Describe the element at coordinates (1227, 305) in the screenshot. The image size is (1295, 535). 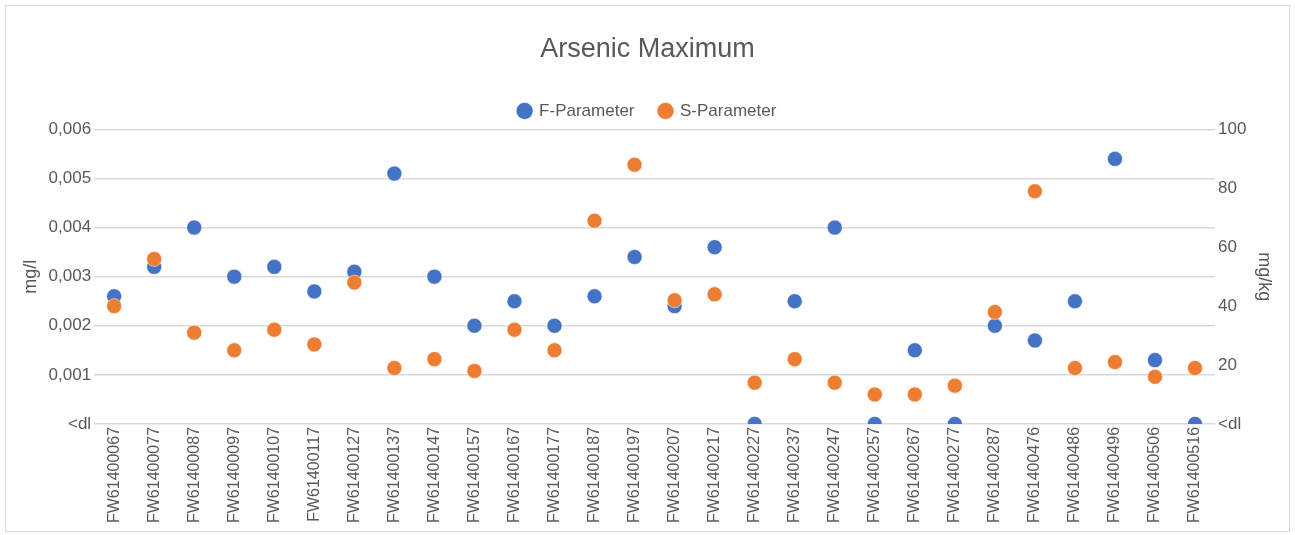
I see `y2-tick-label: 40` at that location.